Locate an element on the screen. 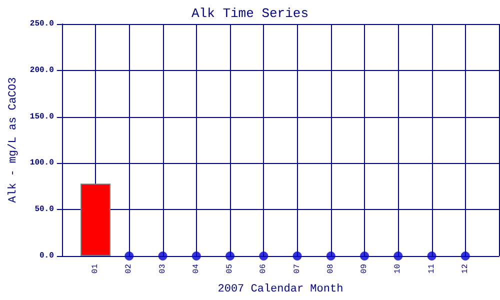 Image resolution: width=500 pixels, height=300 pixels. y-tick-label: 150.0 is located at coordinates (42, 117).